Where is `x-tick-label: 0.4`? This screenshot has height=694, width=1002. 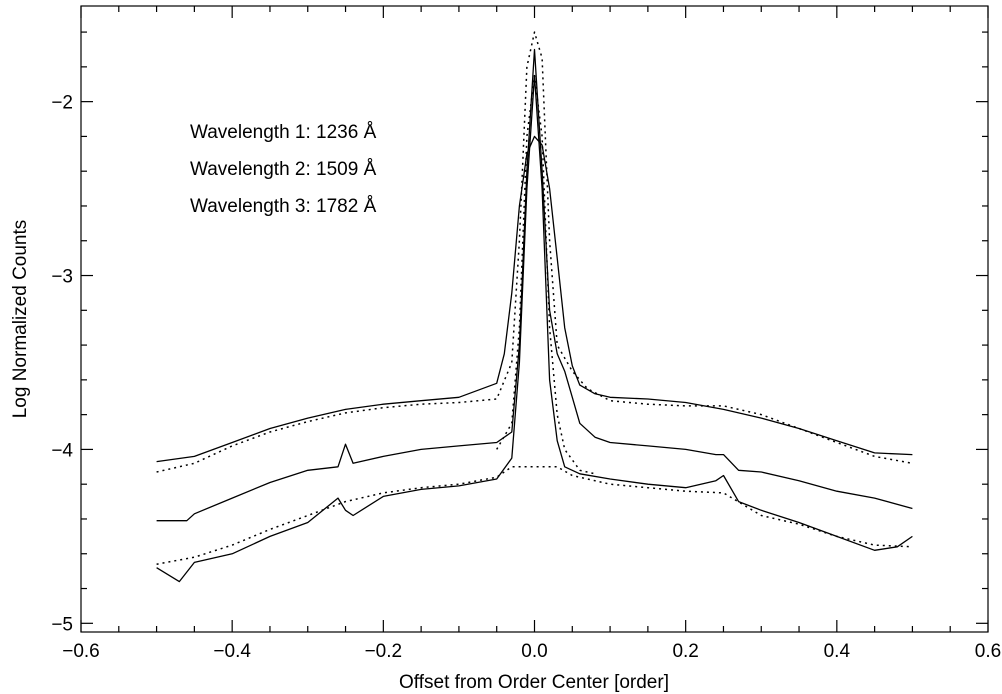 x-tick-label: 0.4 is located at coordinates (837, 651).